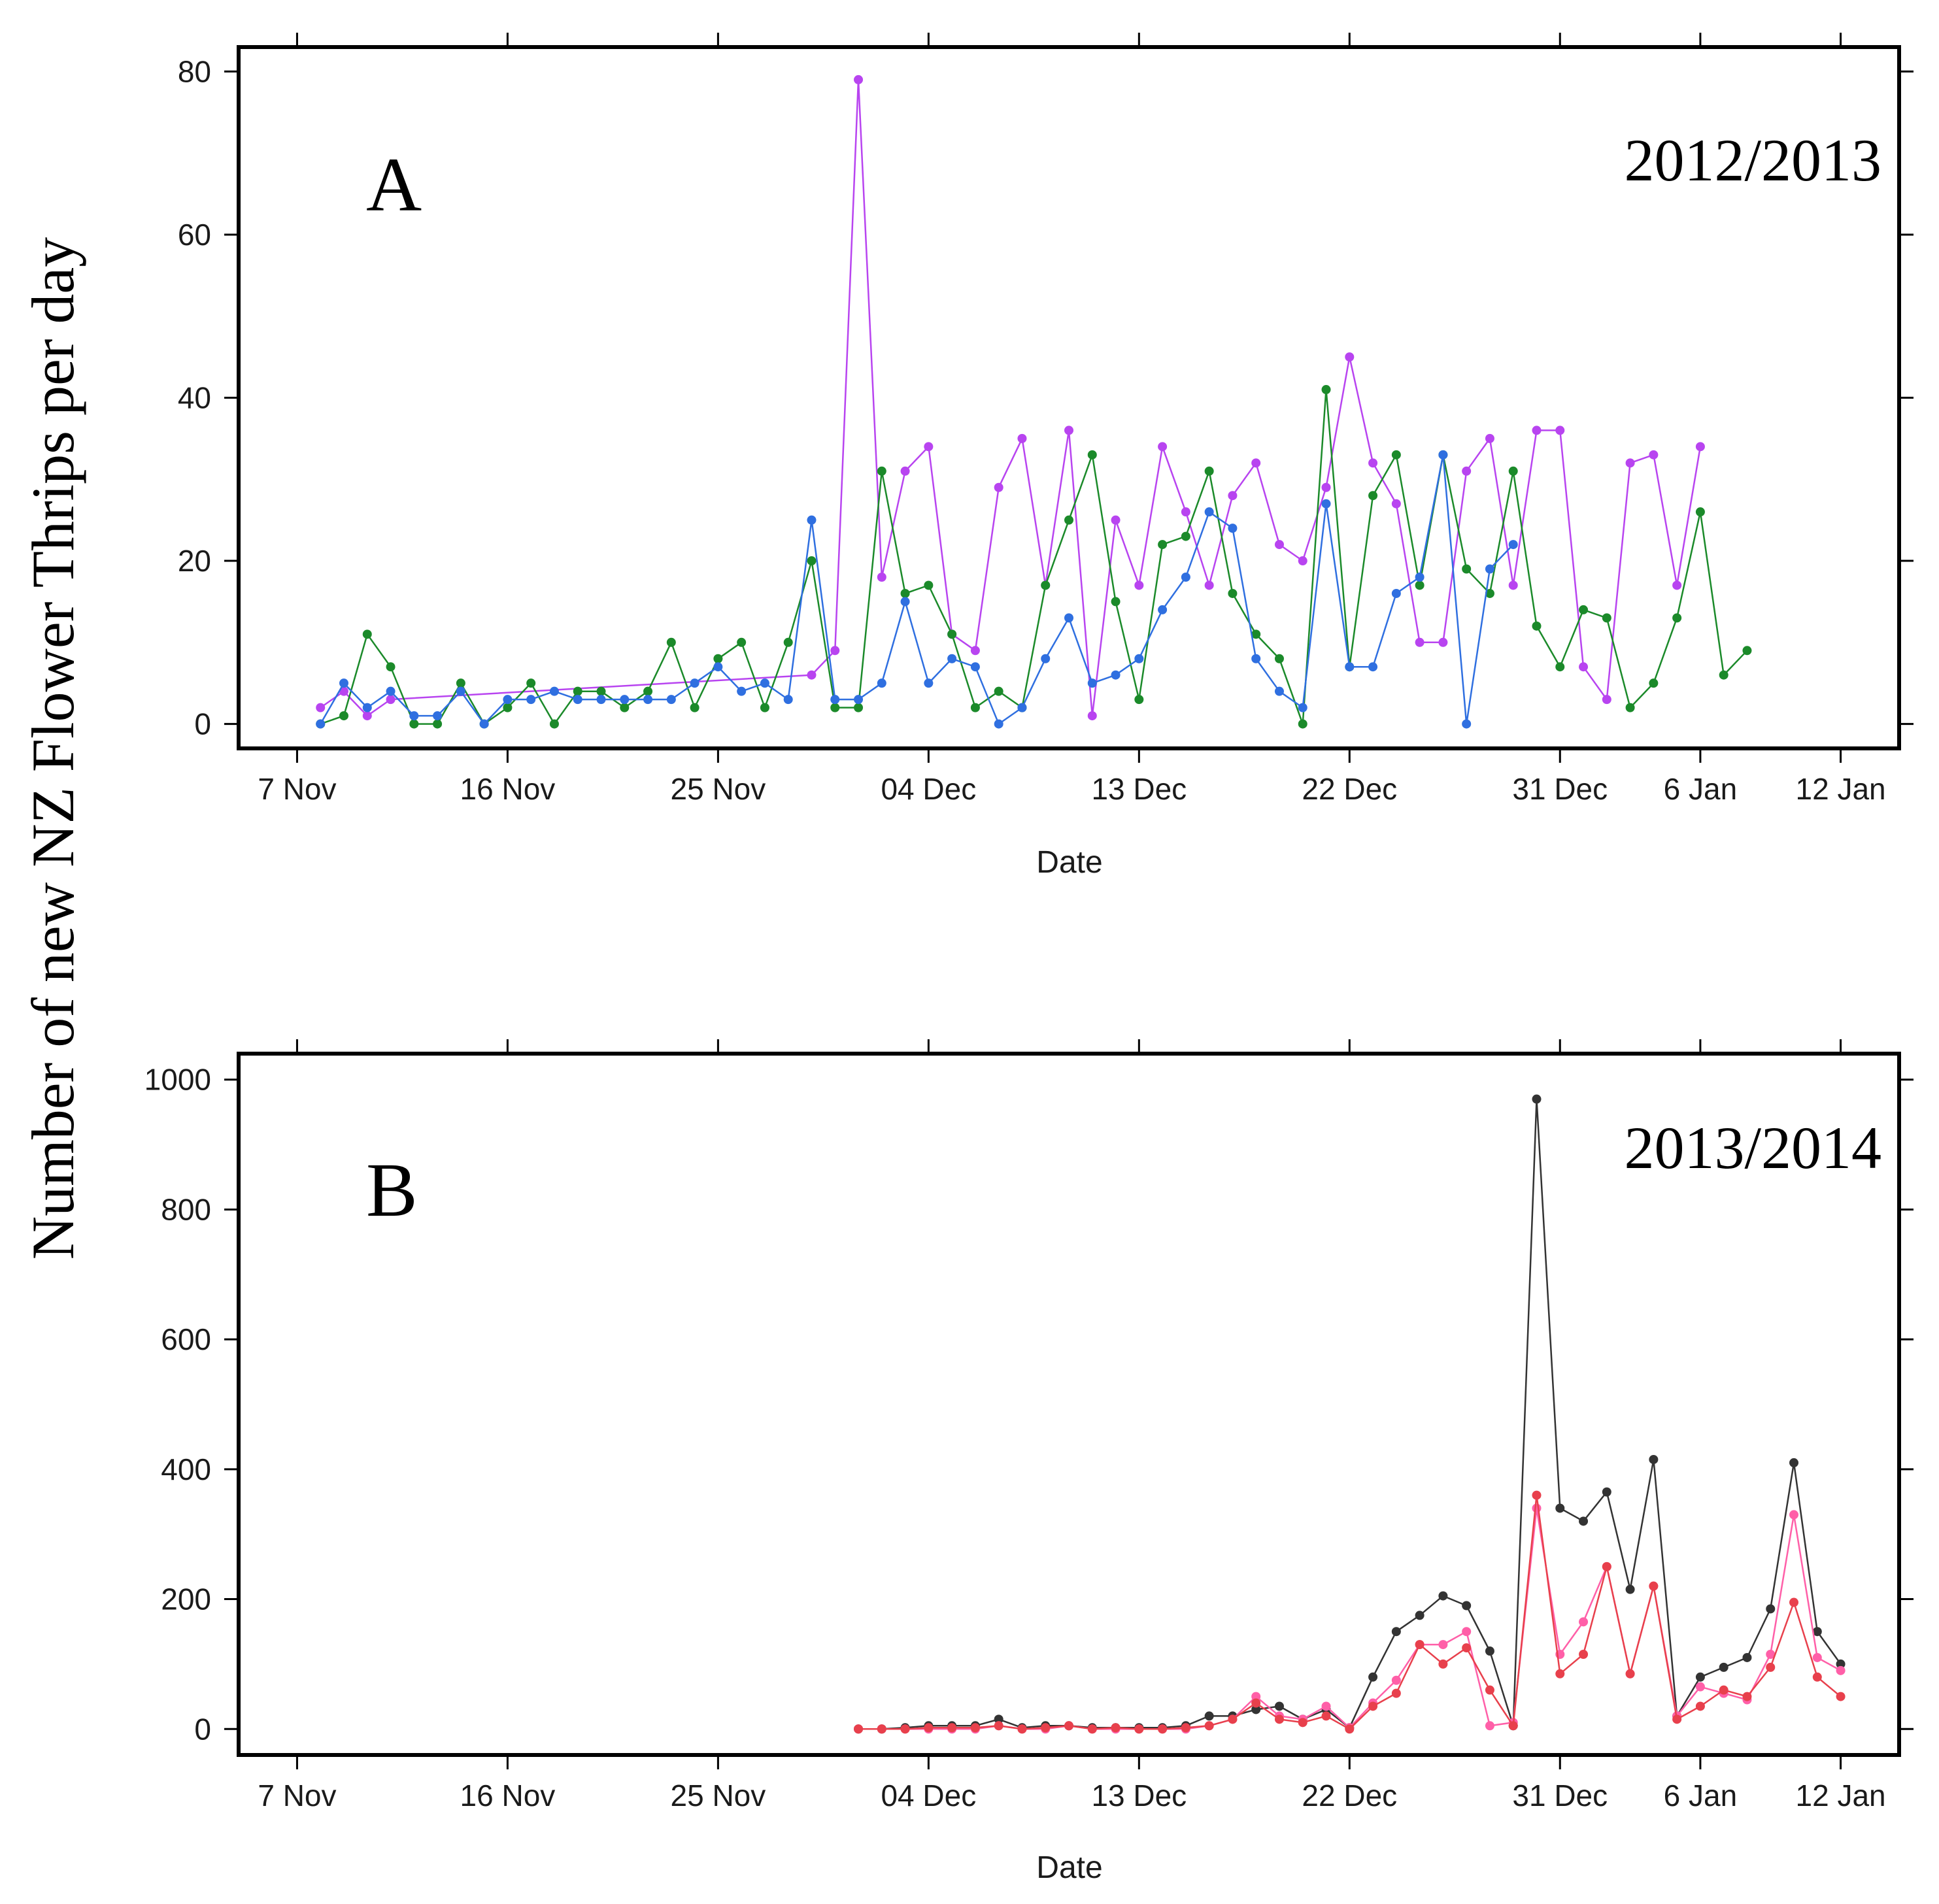 This screenshot has height=1904, width=1939. Describe the element at coordinates (186, 1209) in the screenshot. I see `panel-b-y-tick-label: 800` at that location.